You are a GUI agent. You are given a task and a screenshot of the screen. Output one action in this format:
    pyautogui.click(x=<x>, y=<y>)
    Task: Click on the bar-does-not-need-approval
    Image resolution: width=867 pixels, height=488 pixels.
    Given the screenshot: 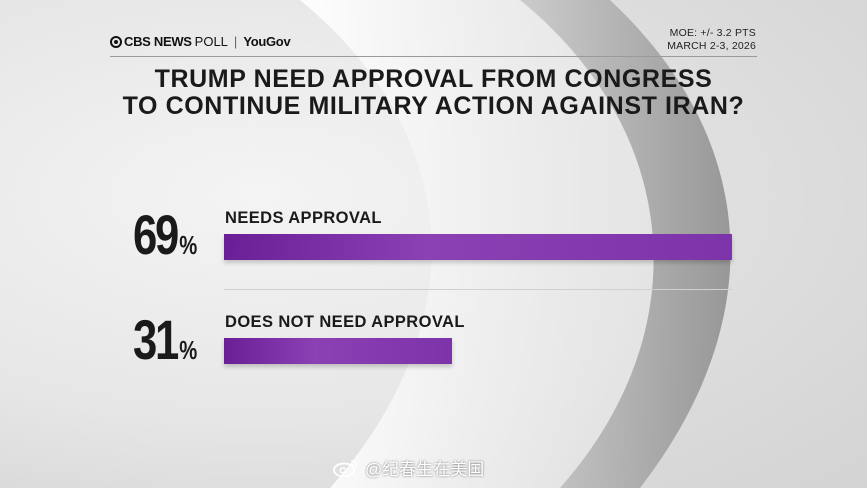 What is the action you would take?
    pyautogui.click(x=338, y=351)
    